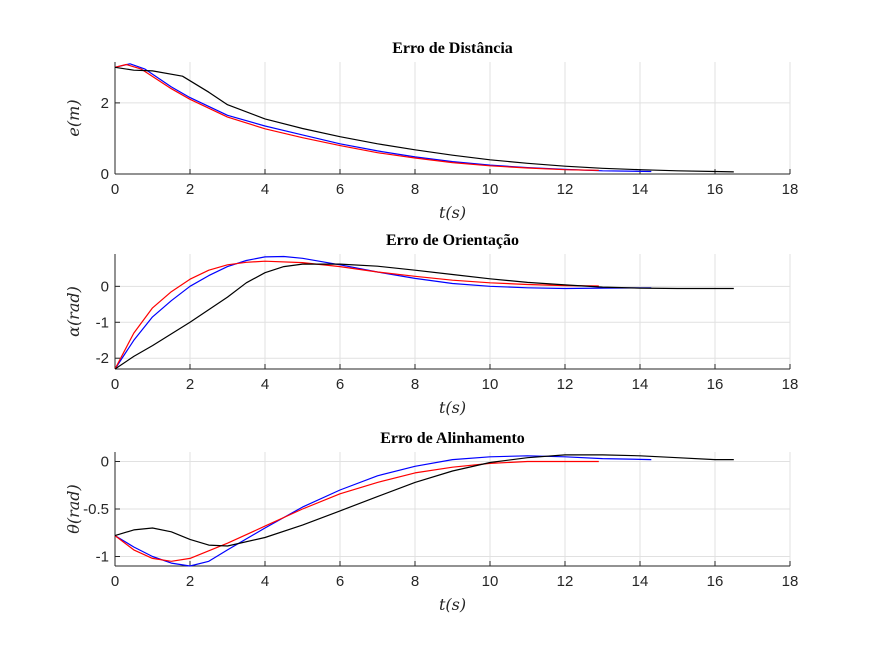 The height and width of the screenshot is (656, 875). I want to click on y-tick-label: 2, so click(105, 103).